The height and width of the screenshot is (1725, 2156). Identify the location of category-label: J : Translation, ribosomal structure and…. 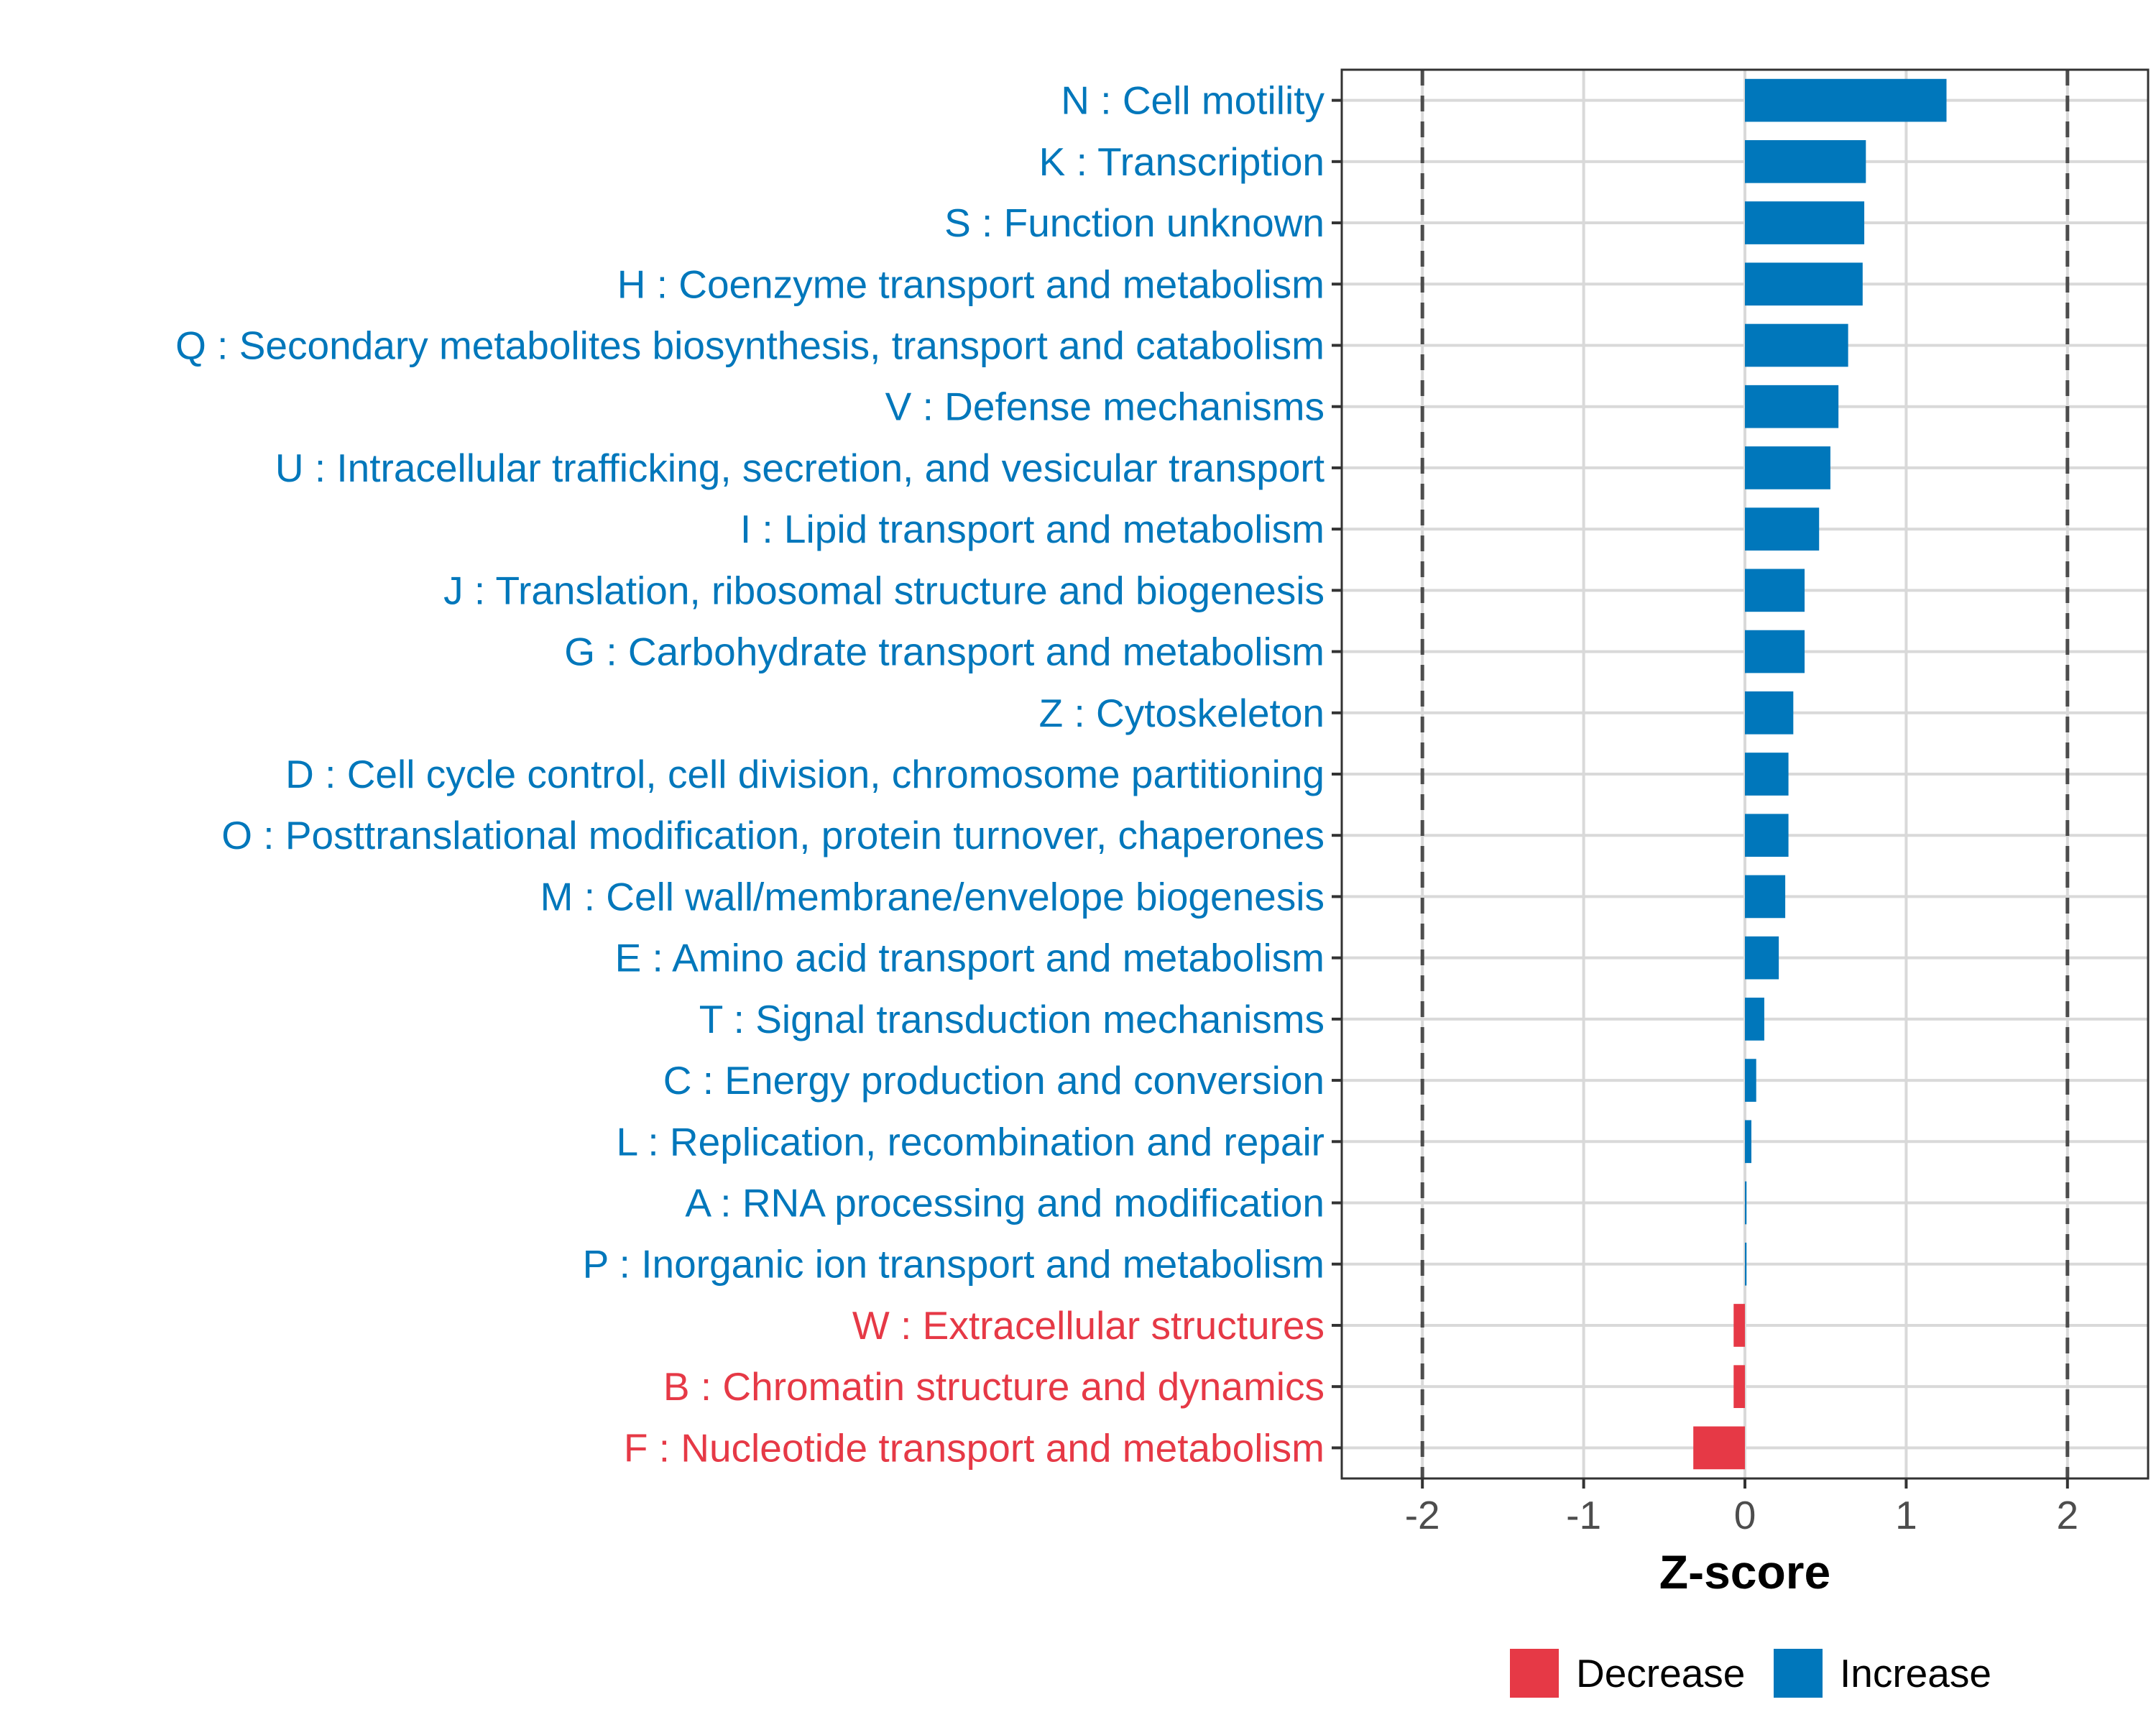
(884, 590).